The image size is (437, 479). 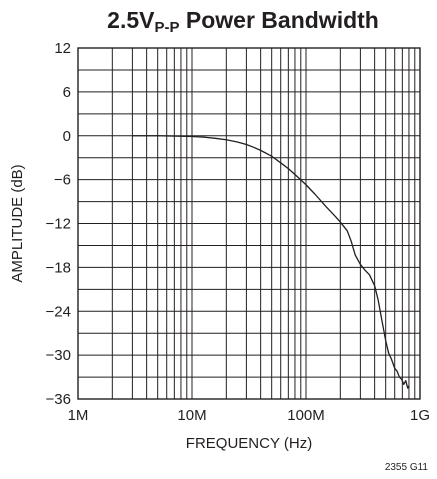 What do you see at coordinates (58, 355) in the screenshot?
I see `y-tick-label: −30` at bounding box center [58, 355].